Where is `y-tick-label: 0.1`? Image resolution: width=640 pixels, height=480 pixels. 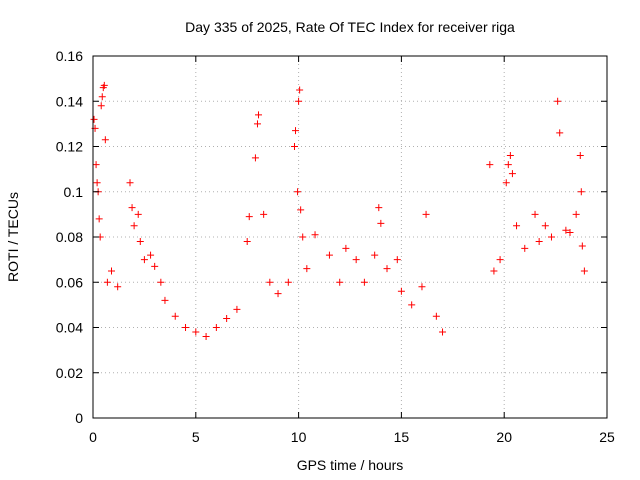
y-tick-label: 0.1 is located at coordinates (74, 192).